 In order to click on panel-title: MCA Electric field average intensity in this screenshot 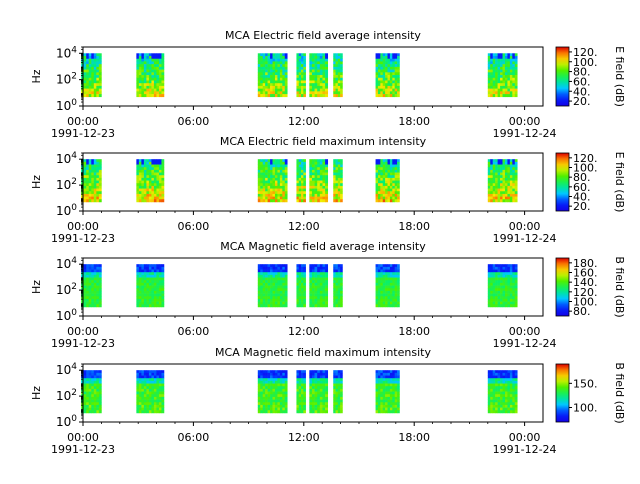, I will do `click(323, 35)`.